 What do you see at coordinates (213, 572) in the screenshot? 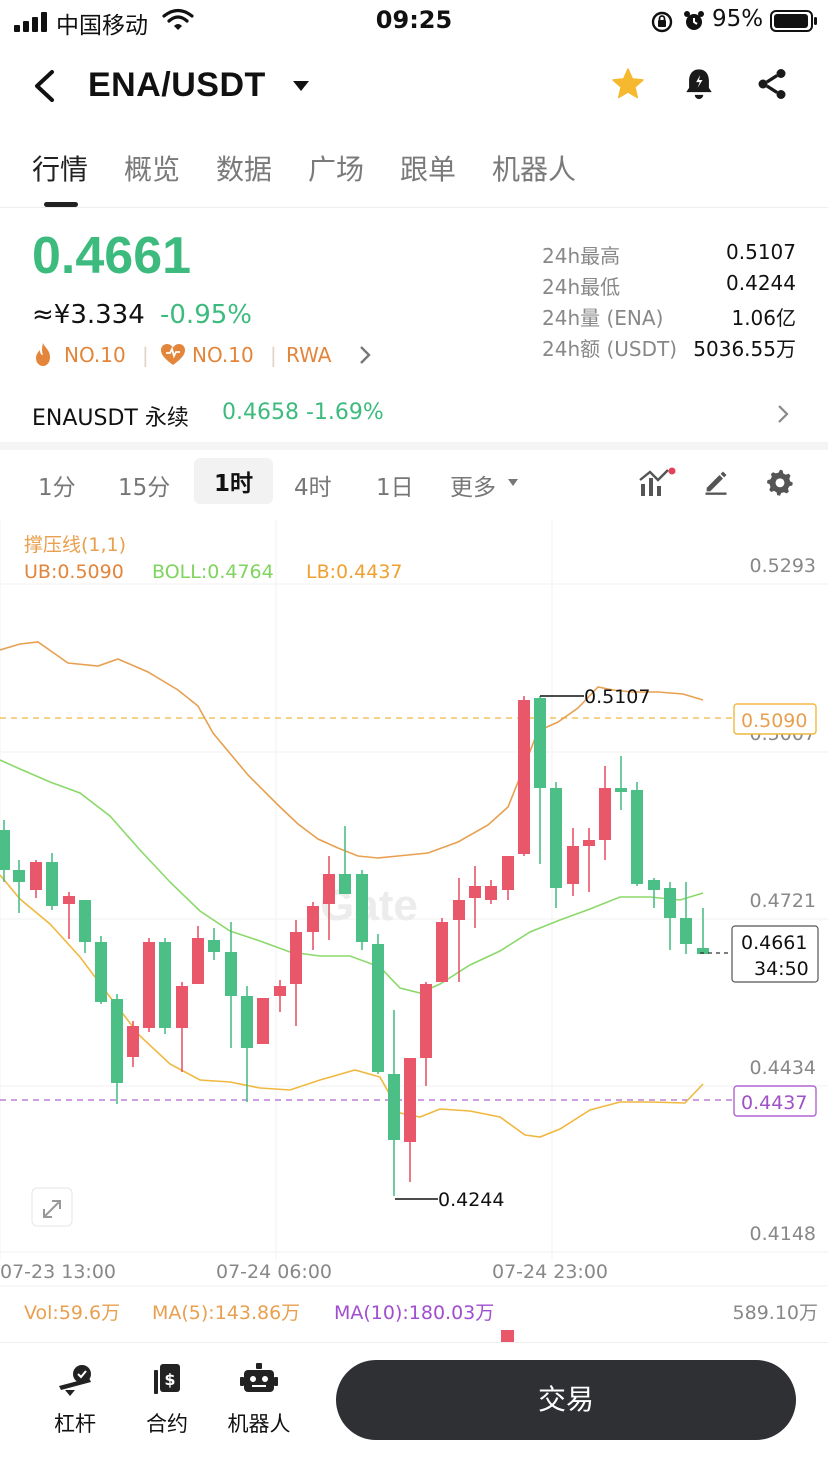
I see `boll-legend: BOLL:0.4764` at bounding box center [213, 572].